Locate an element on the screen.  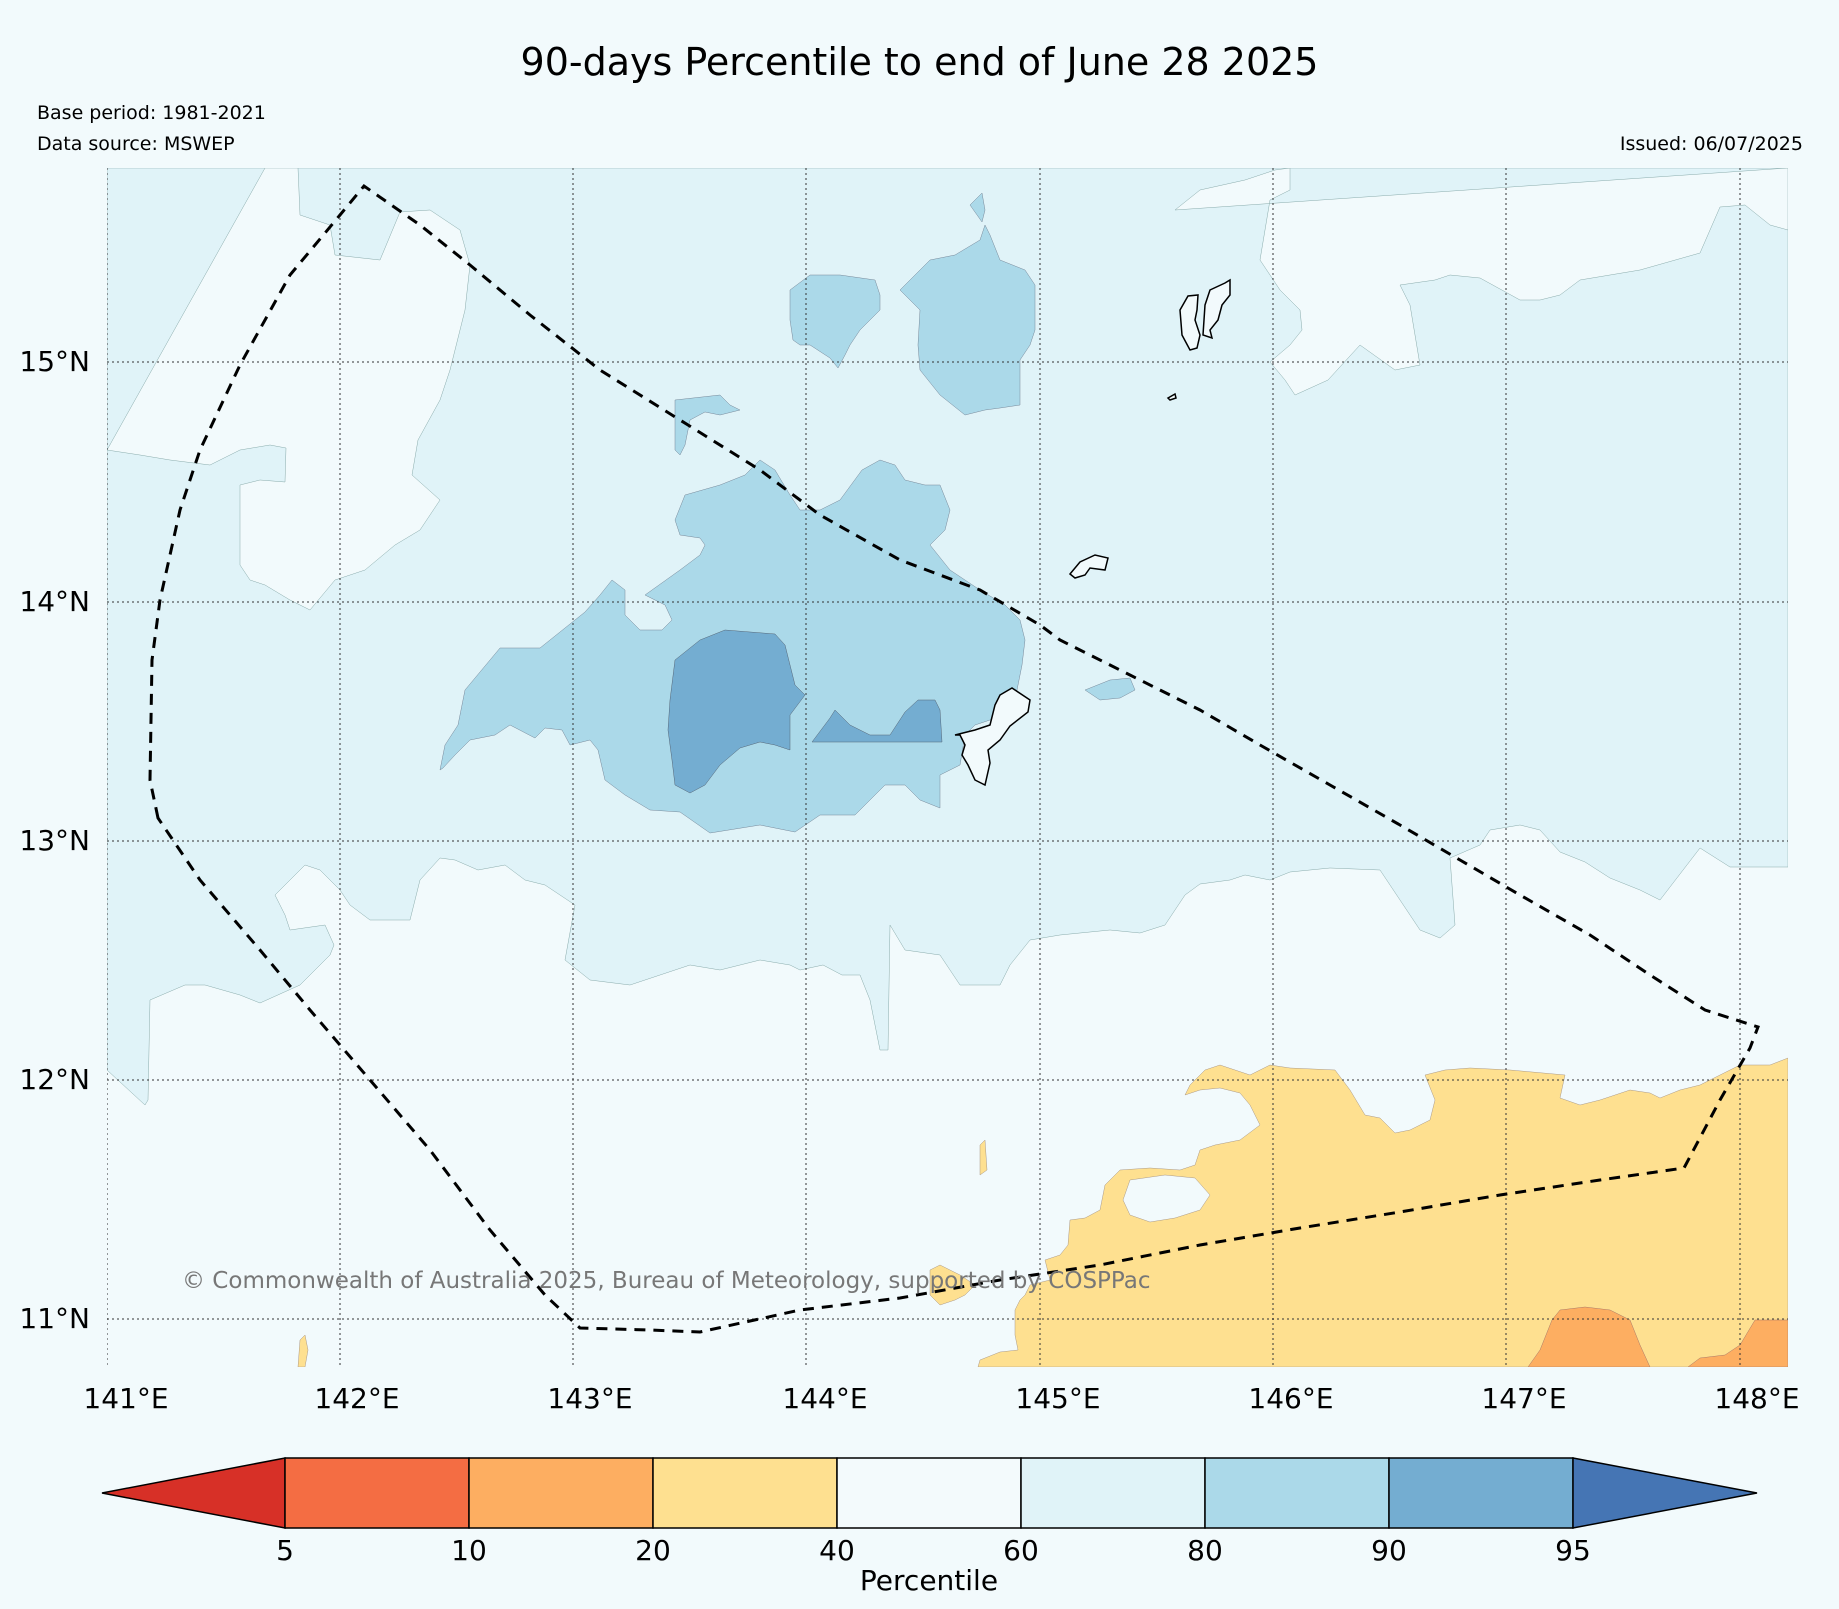
issued-date: Issued: 06/07/2025 is located at coordinates (1711, 144).